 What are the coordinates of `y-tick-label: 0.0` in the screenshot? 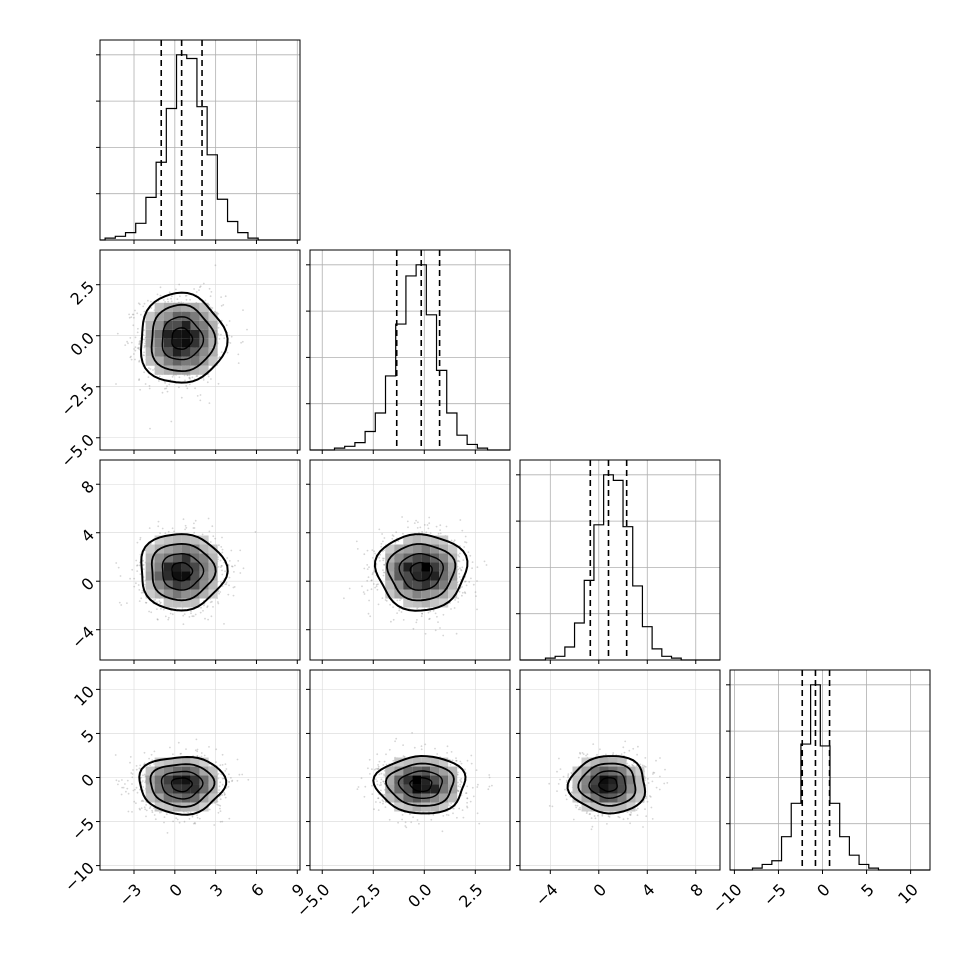 It's located at (82, 343).